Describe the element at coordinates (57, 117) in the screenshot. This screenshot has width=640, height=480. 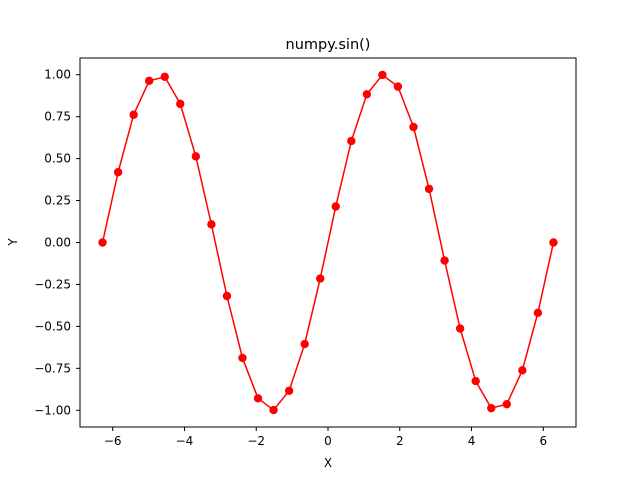
I see `y-tick-label: 0.75` at that location.